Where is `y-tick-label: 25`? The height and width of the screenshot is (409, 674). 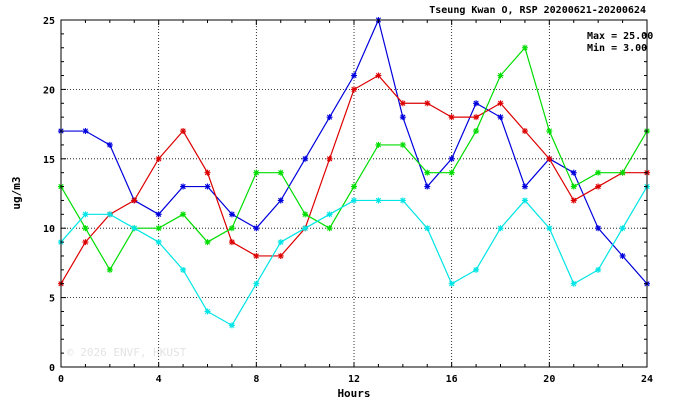
y-tick-label: 25 is located at coordinates (49, 21).